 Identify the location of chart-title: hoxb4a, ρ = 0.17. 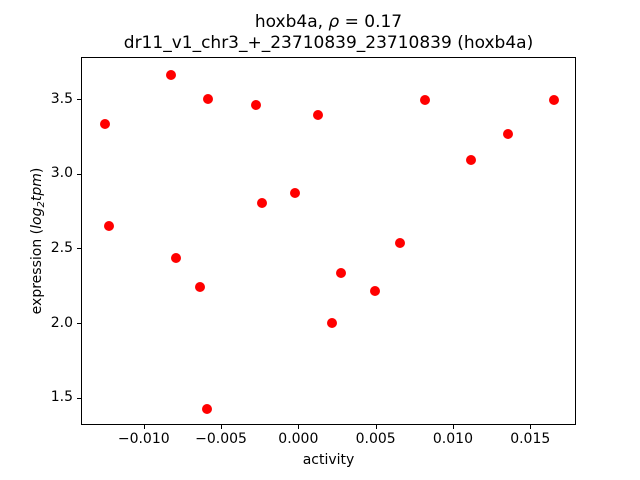
(328, 22).